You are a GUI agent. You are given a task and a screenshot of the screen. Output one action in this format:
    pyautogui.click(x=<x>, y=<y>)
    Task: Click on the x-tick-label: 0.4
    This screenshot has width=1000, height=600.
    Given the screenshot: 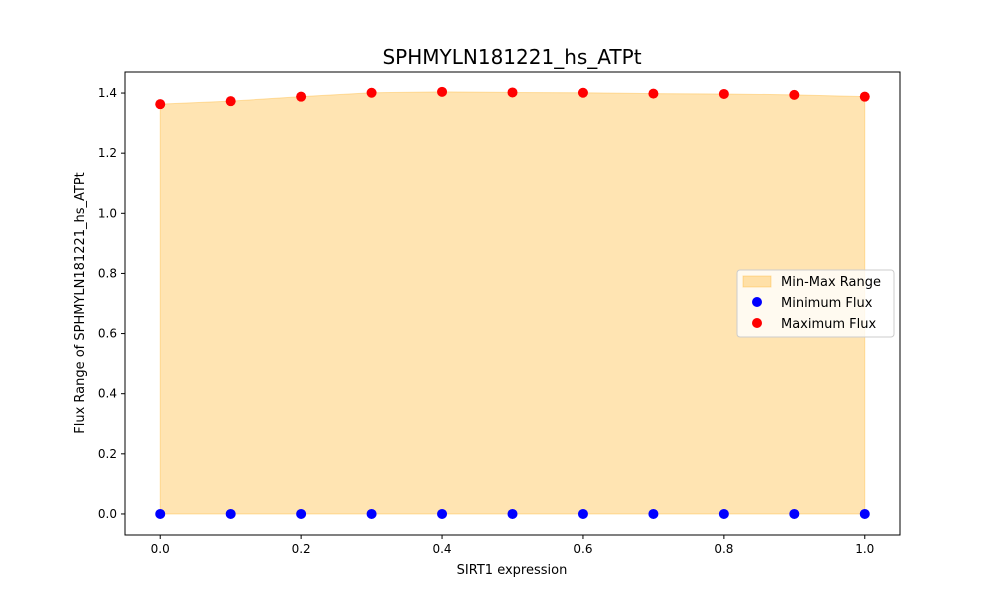 What is the action you would take?
    pyautogui.click(x=441, y=549)
    